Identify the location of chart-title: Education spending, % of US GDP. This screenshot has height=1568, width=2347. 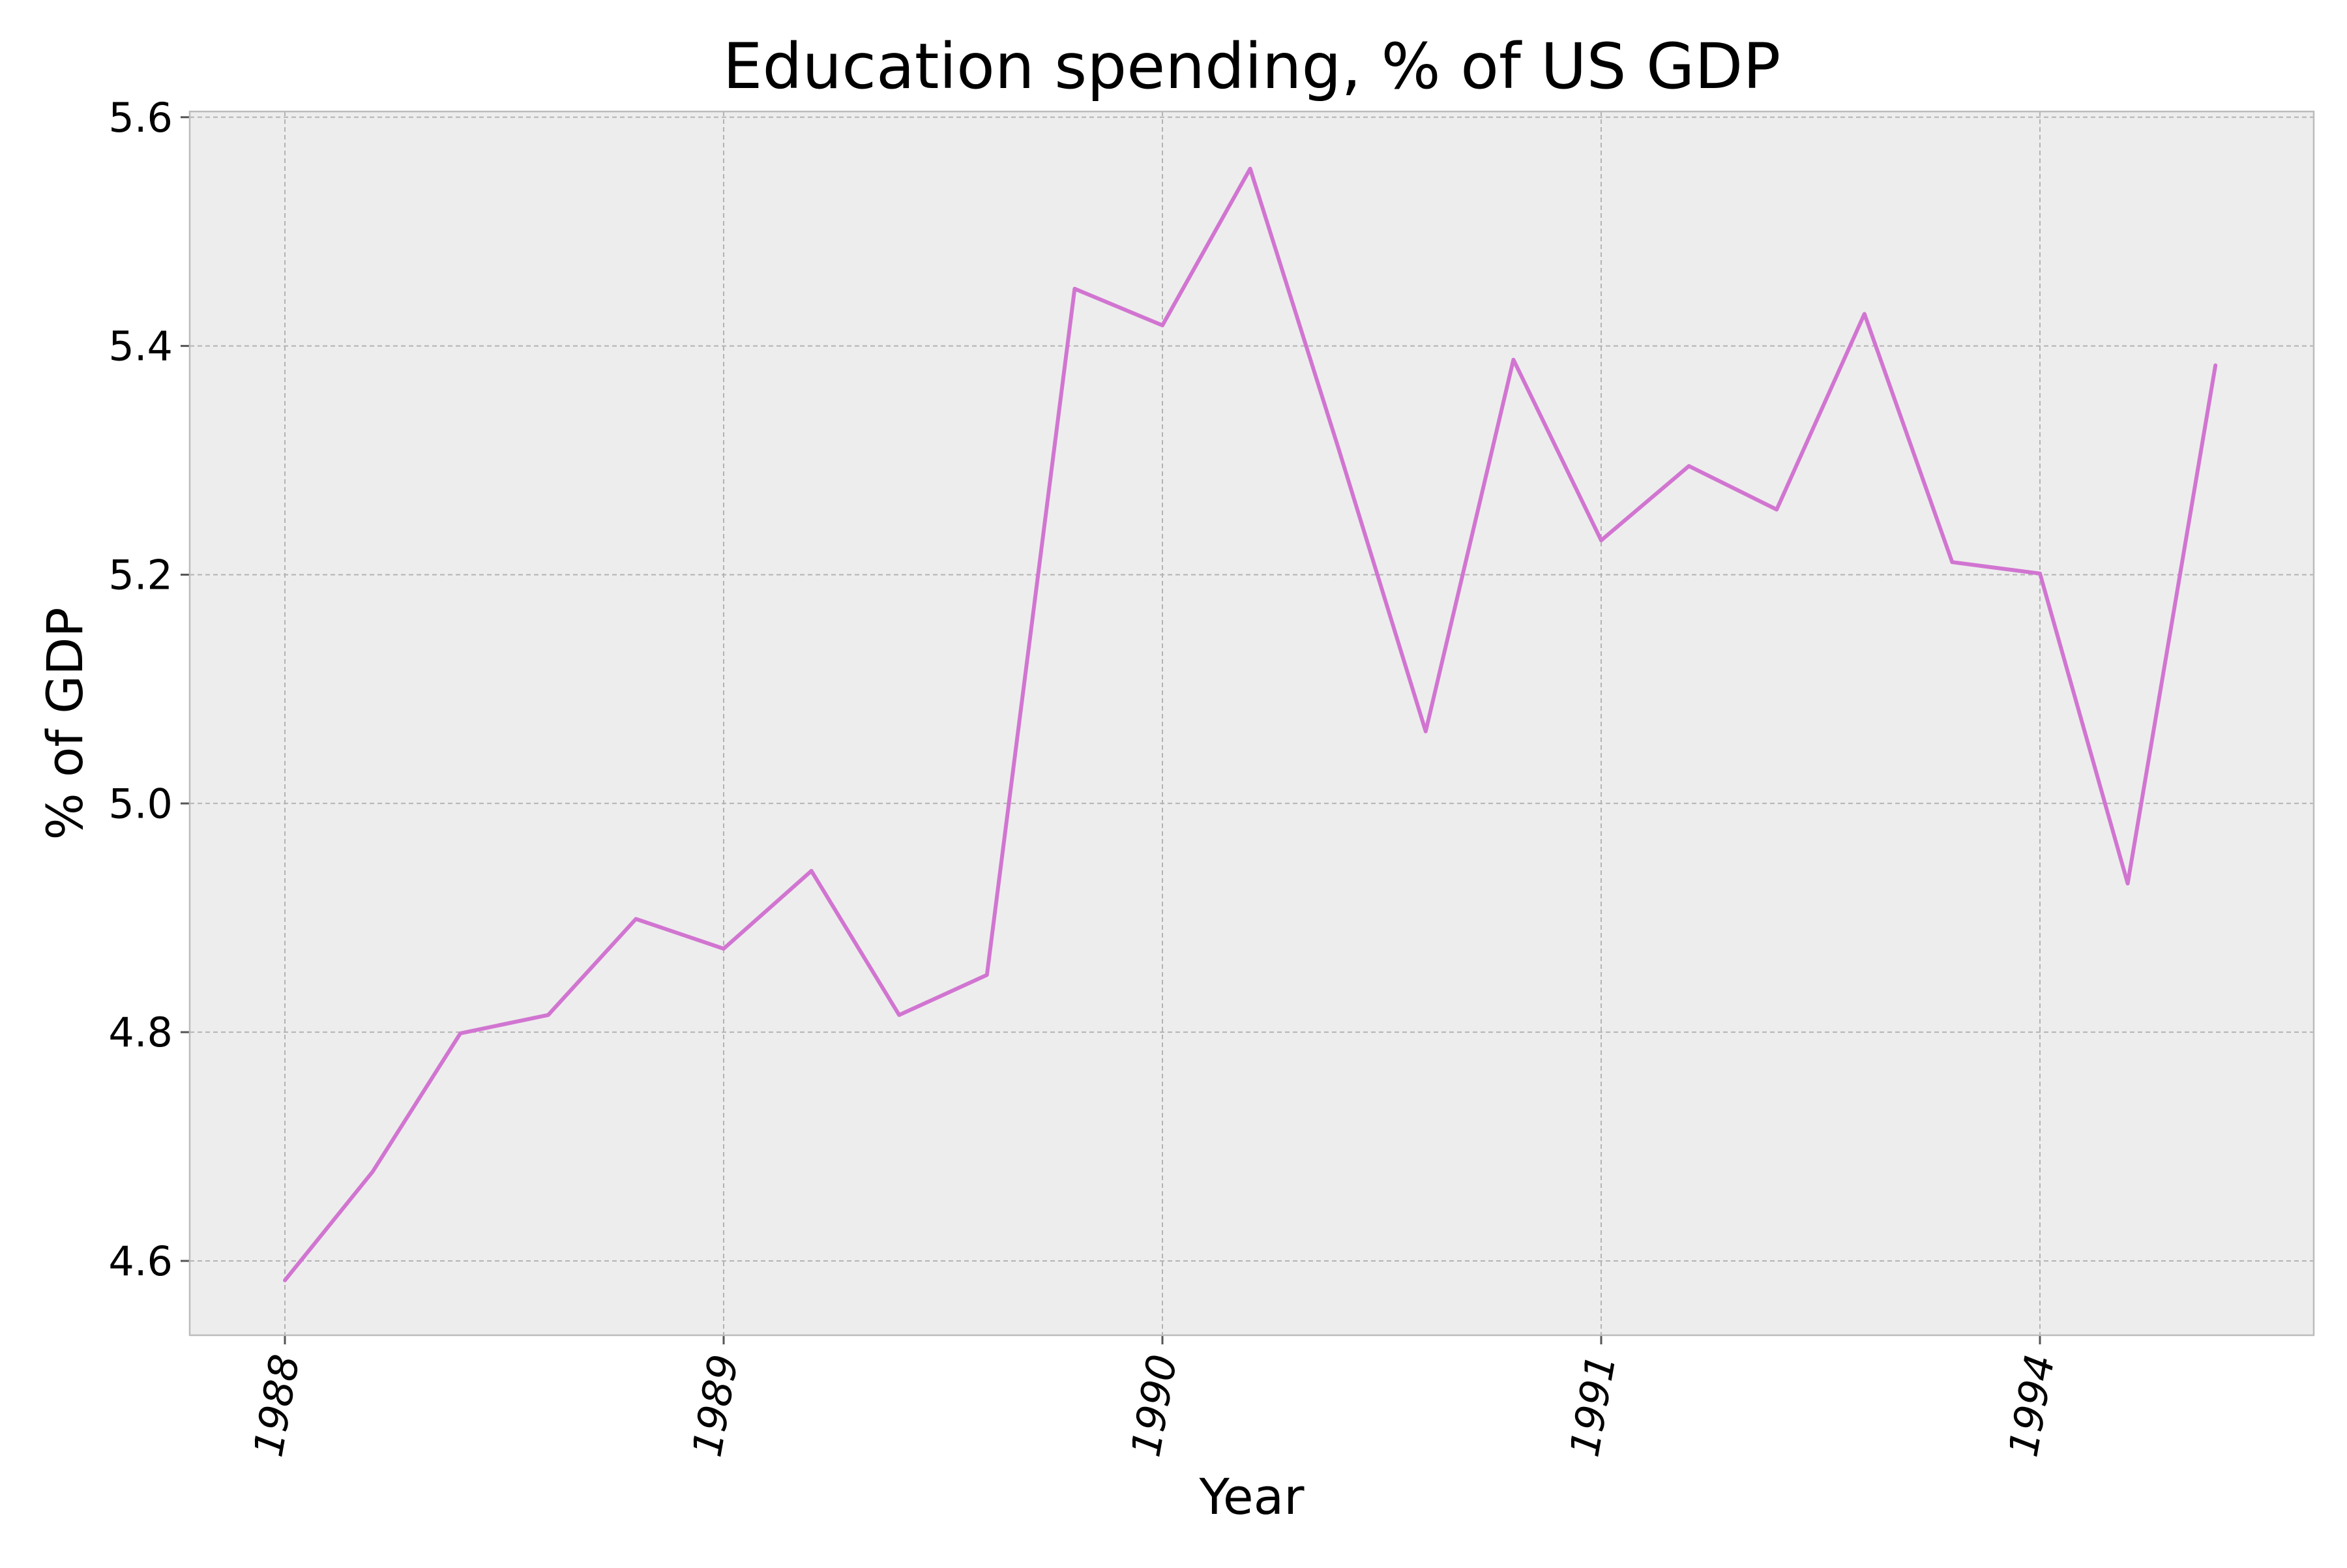
(1251, 66).